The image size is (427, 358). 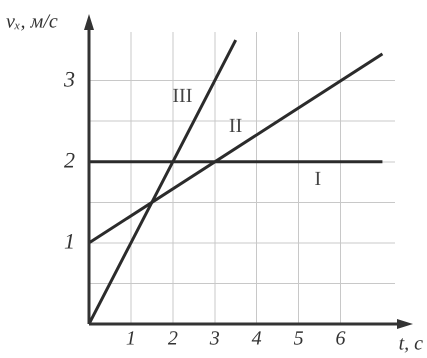 I want to click on x-tick-label: 3, so click(x=214, y=338).